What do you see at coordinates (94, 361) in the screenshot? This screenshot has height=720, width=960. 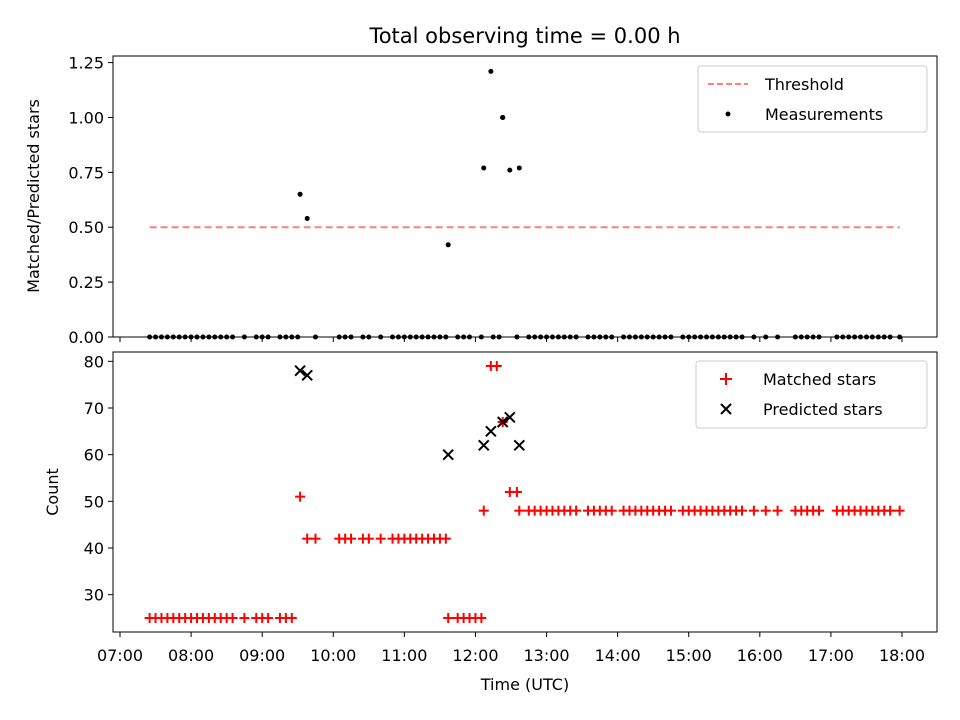 I see `bottom-ytick-label: 80` at bounding box center [94, 361].